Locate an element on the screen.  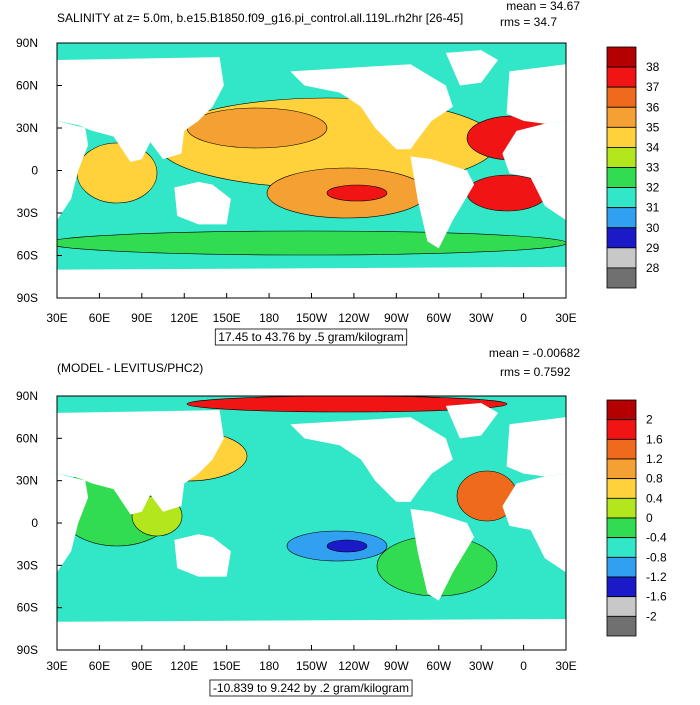
colorbar-label: 0.4 is located at coordinates (654, 498).